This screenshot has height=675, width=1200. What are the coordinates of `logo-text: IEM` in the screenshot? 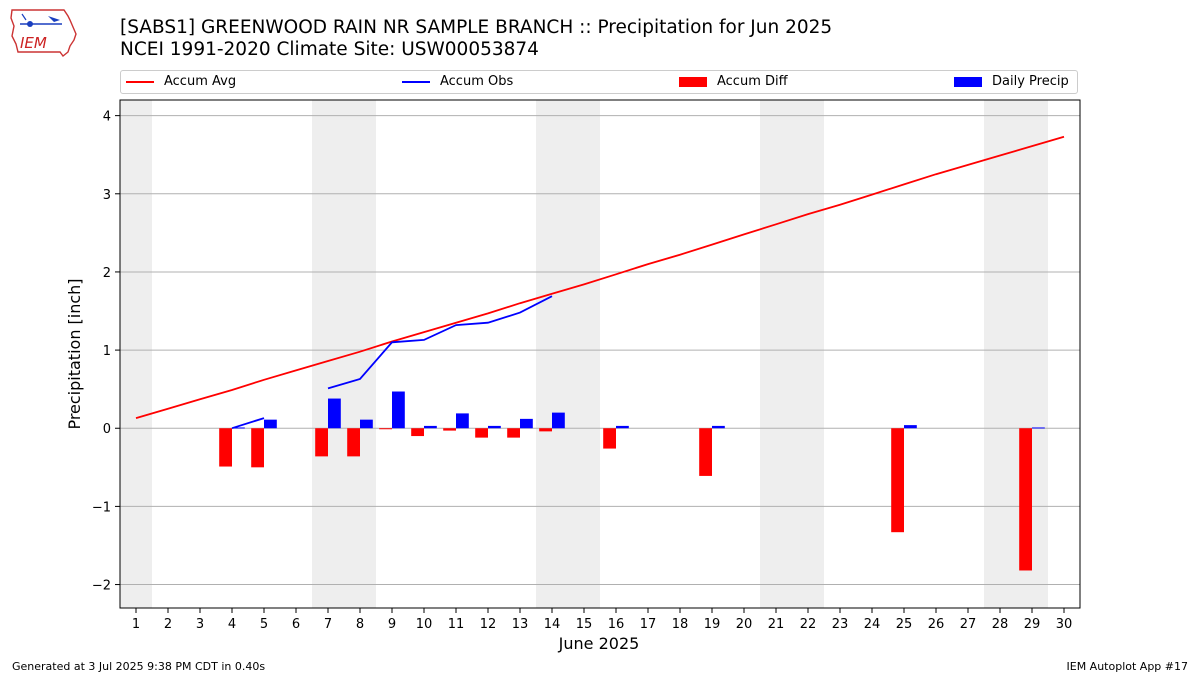 It's located at (33, 43).